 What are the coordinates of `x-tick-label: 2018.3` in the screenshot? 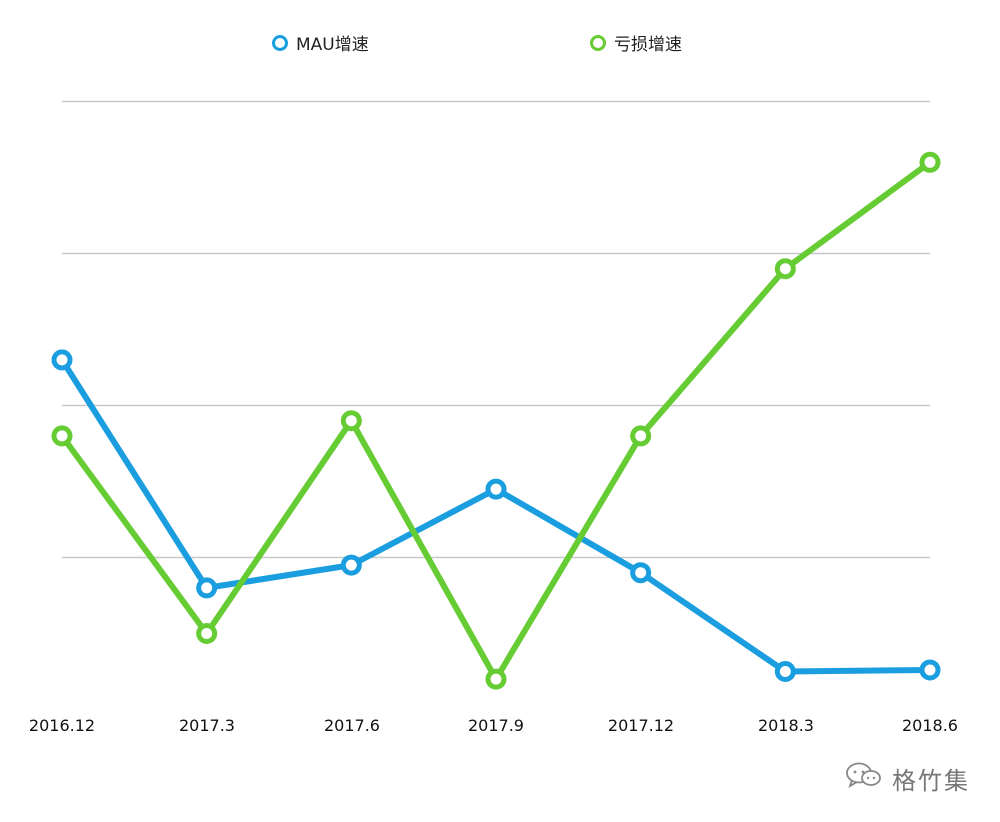 It's located at (786, 725).